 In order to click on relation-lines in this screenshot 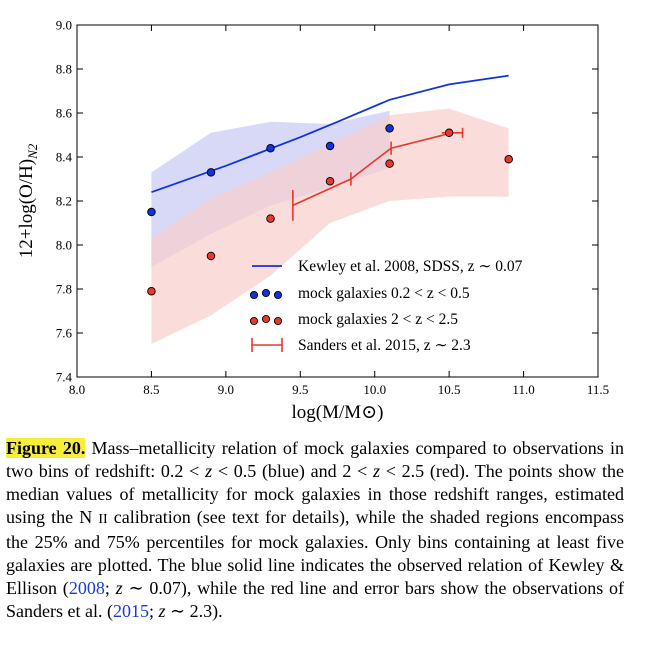, I will do `click(330, 147)`.